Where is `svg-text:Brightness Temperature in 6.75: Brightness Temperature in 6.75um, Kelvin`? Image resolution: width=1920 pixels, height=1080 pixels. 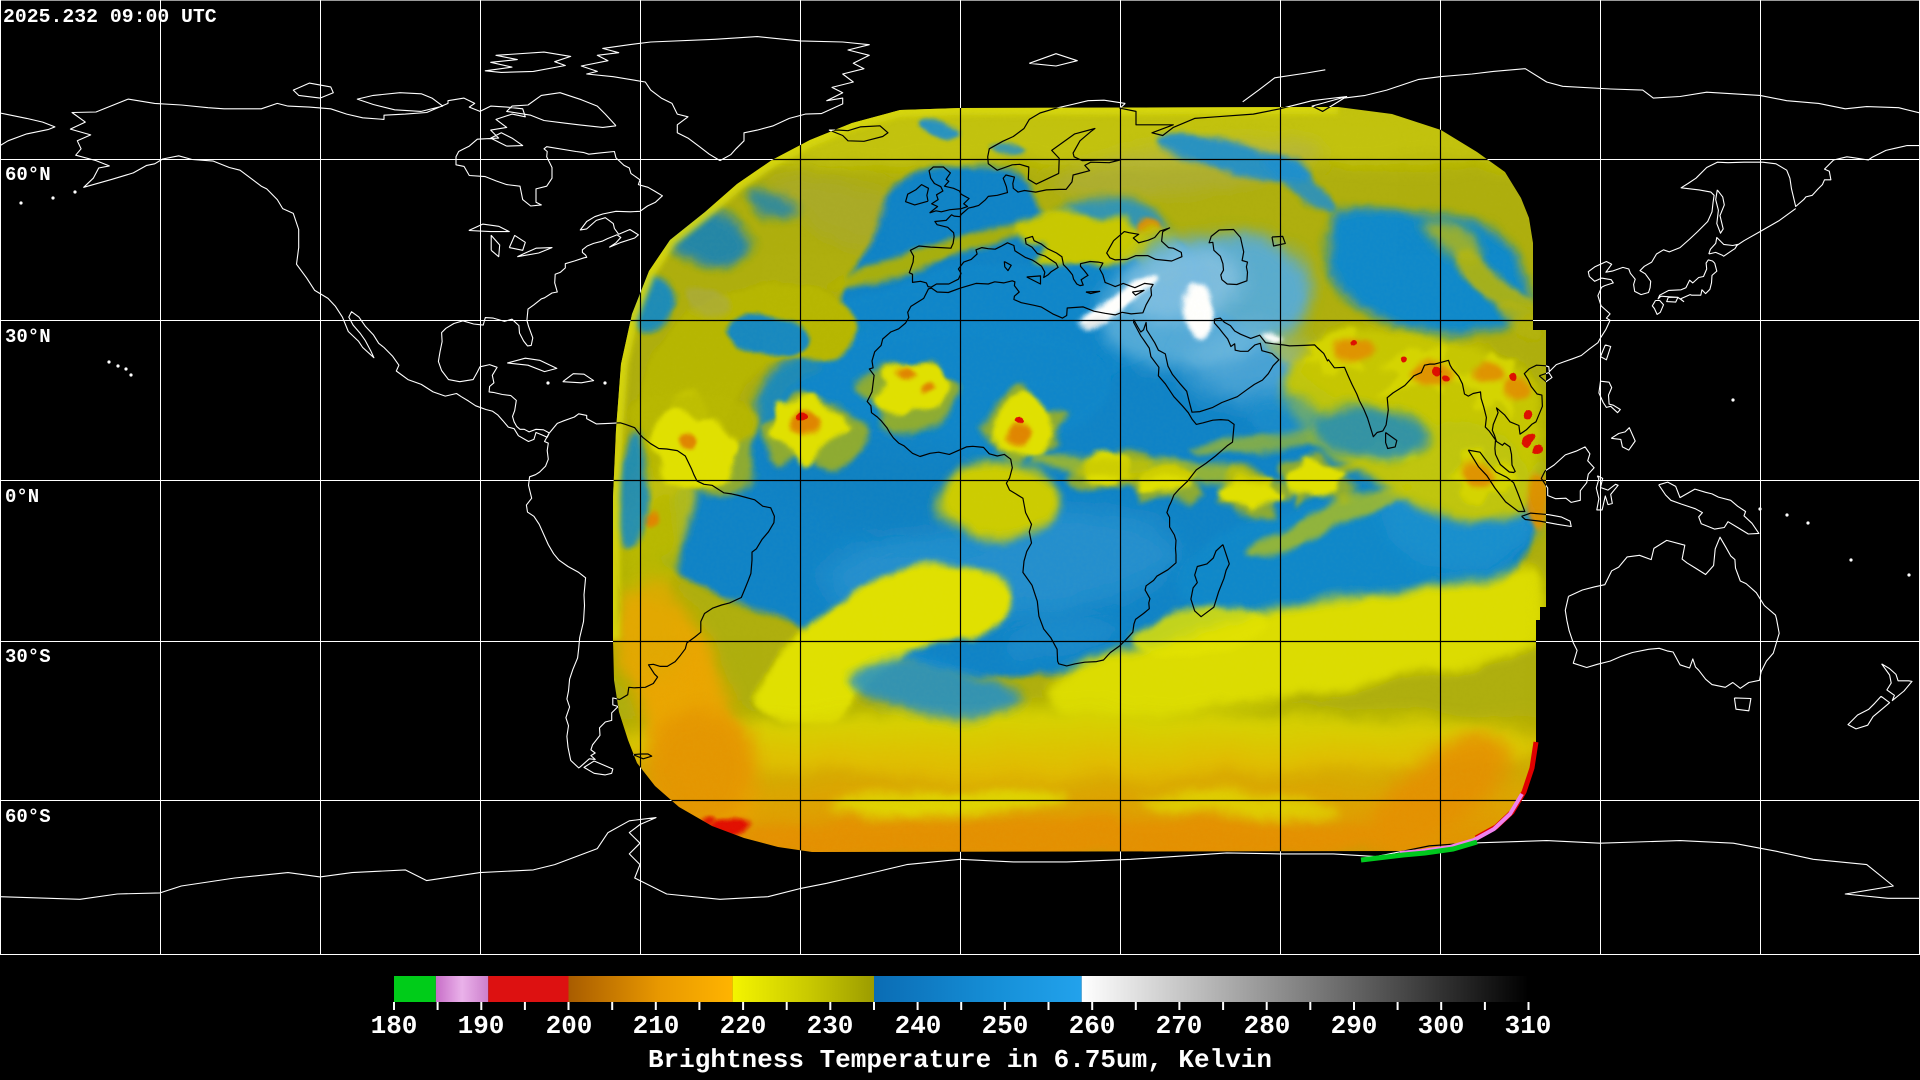 svg-text:Brightness Temperature in 6.75: Brightness Temperature in 6.75um, Kelvin is located at coordinates (960, 1060).